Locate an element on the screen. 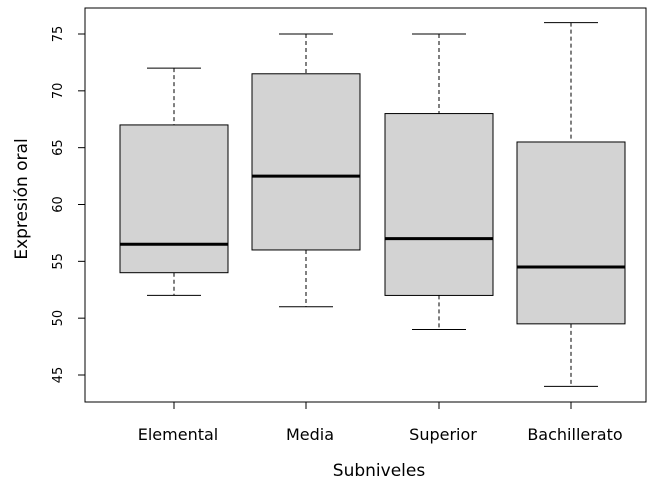 Image resolution: width=650 pixels, height=483 pixels. y-tick-label: 75 is located at coordinates (58, 34).